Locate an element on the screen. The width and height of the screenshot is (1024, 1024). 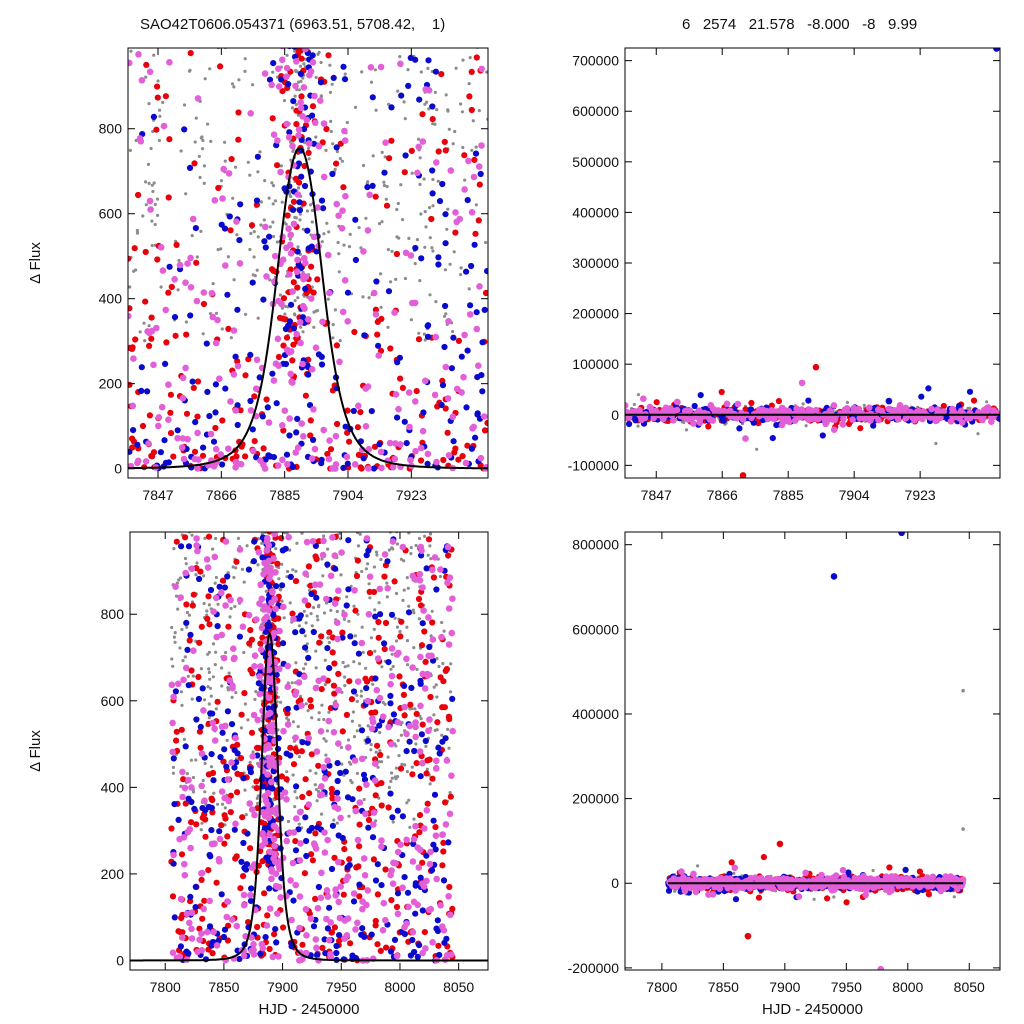
top-right-point-pink is located at coordinates (834, 405).